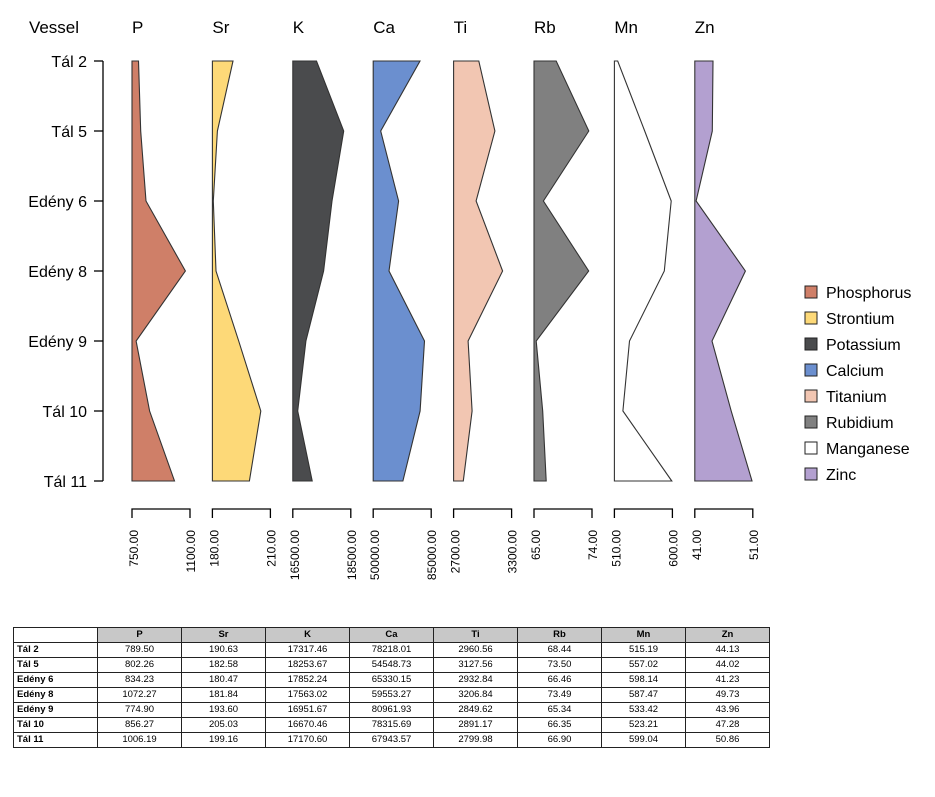  What do you see at coordinates (475, 710) in the screenshot?
I see `table-cell: 2849.62` at bounding box center [475, 710].